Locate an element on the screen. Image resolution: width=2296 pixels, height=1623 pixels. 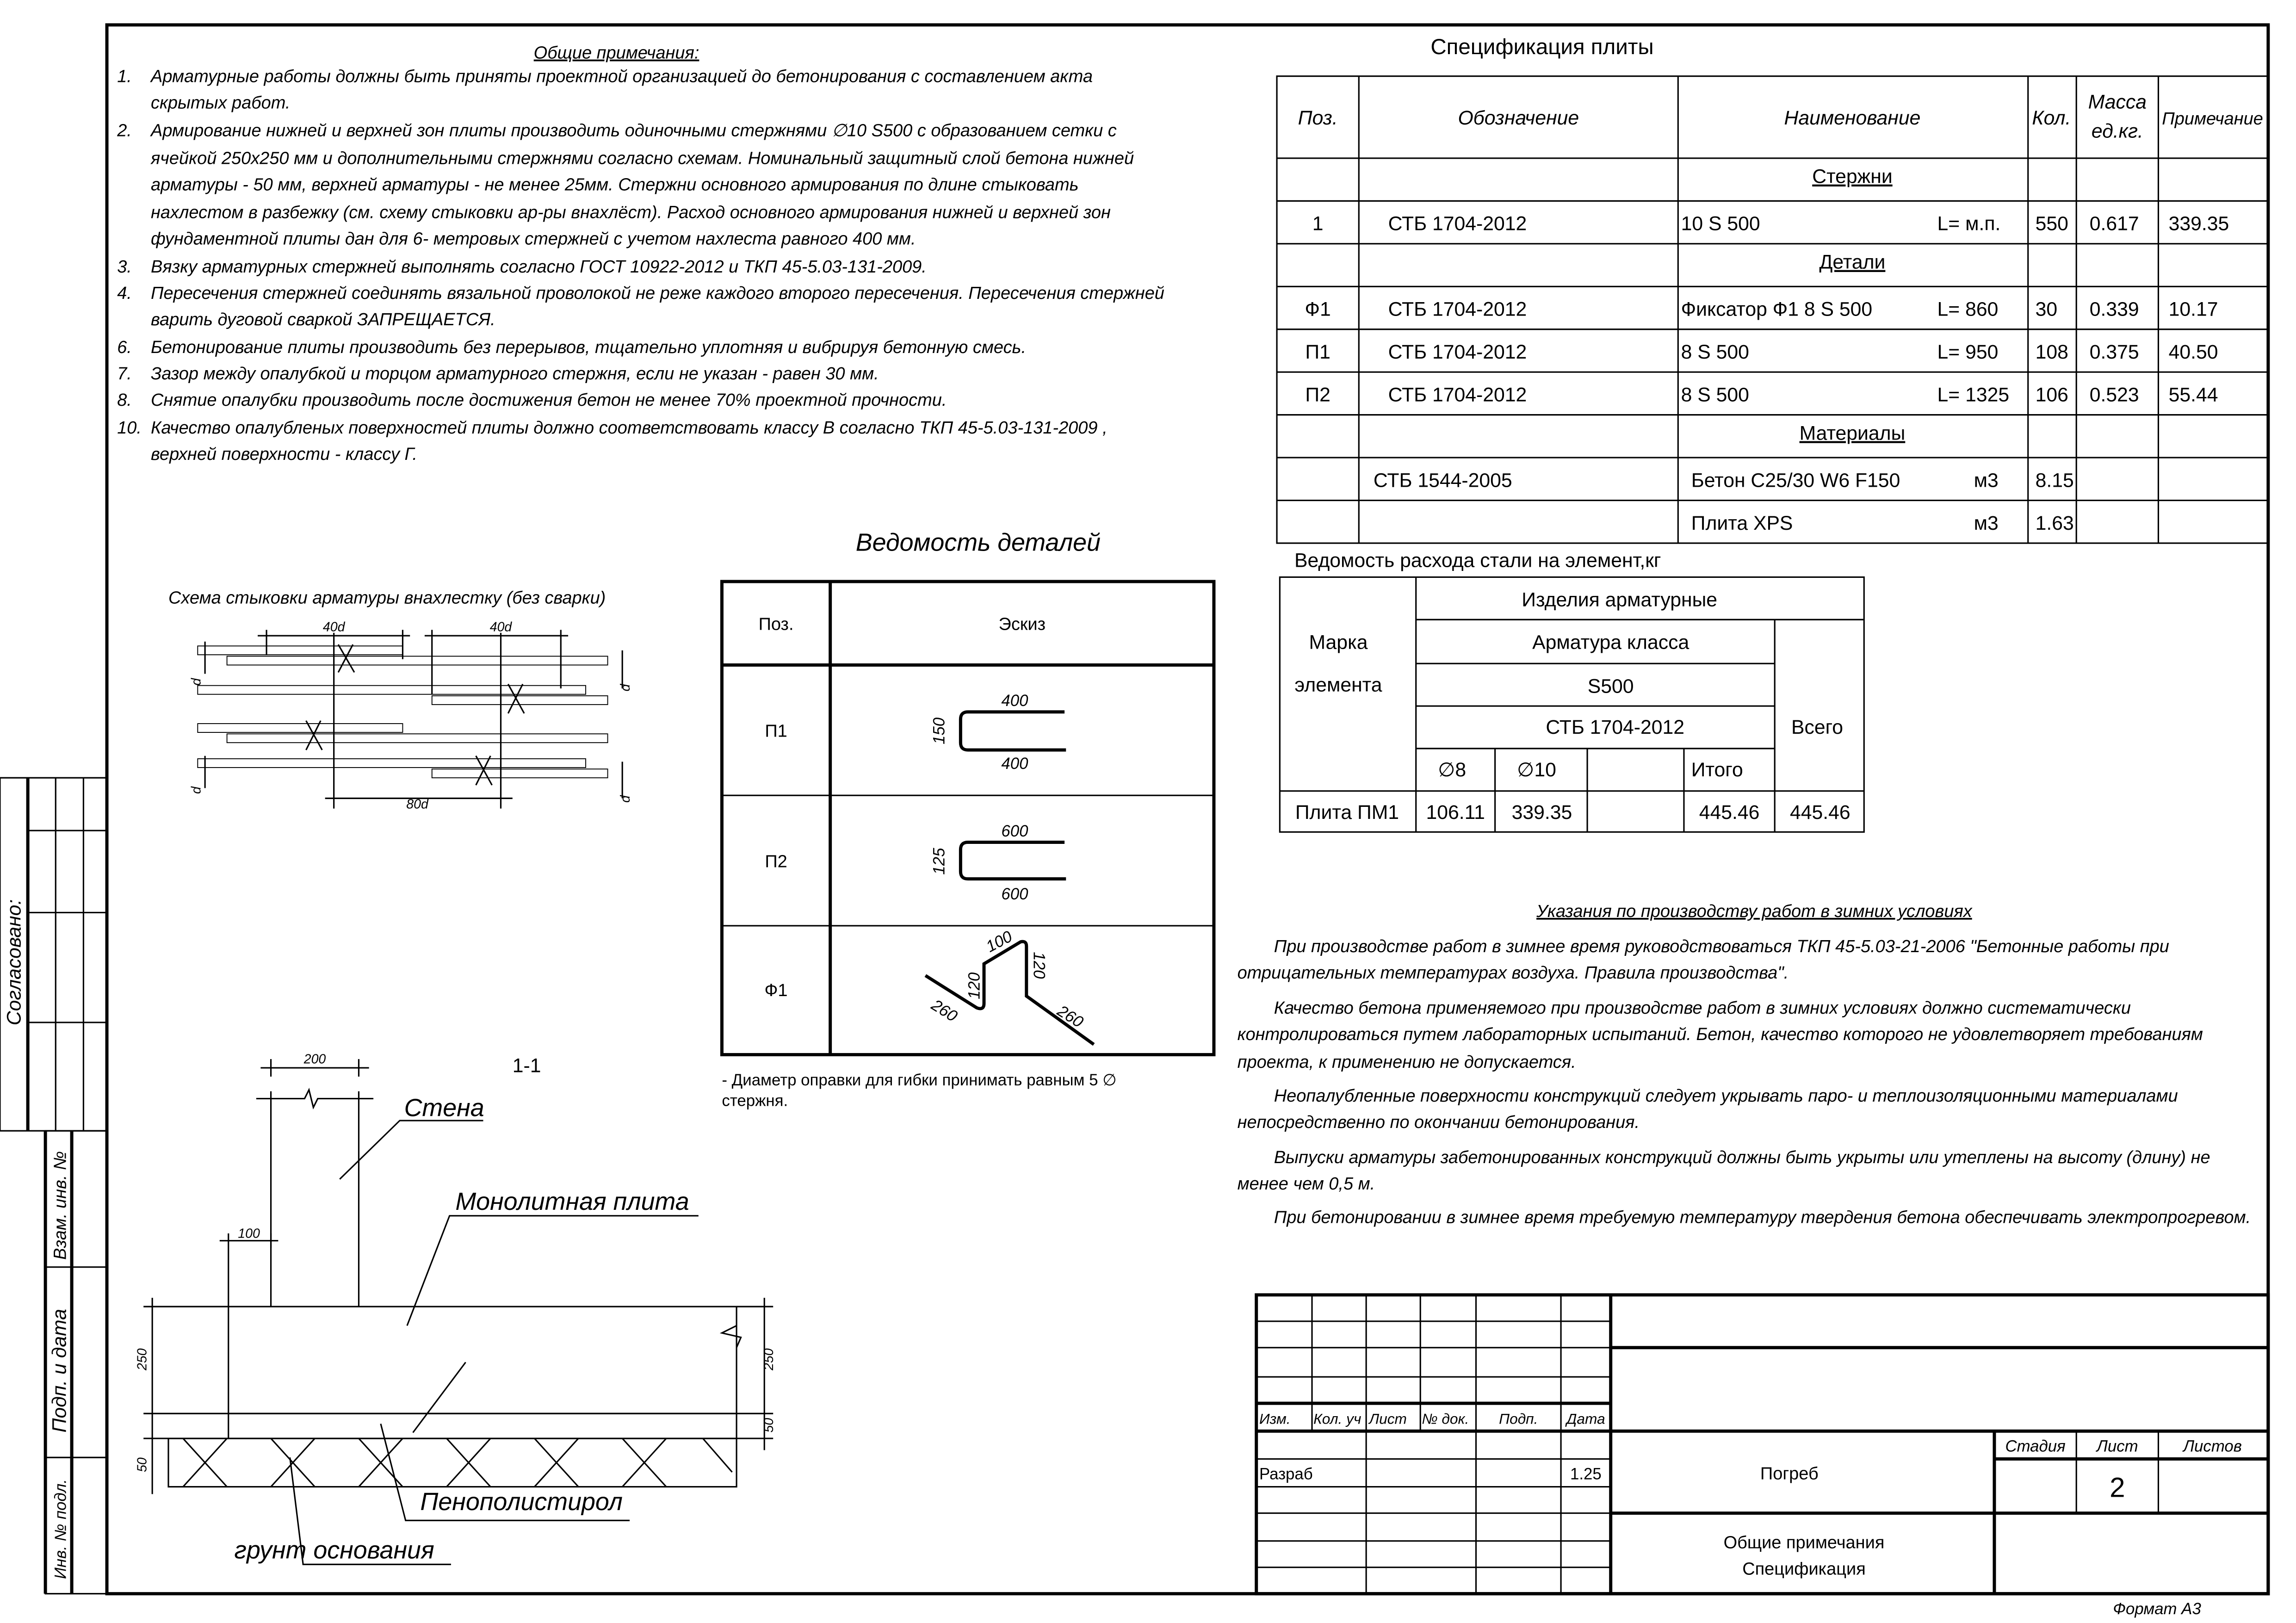
note-number: 6. is located at coordinates (124, 347).